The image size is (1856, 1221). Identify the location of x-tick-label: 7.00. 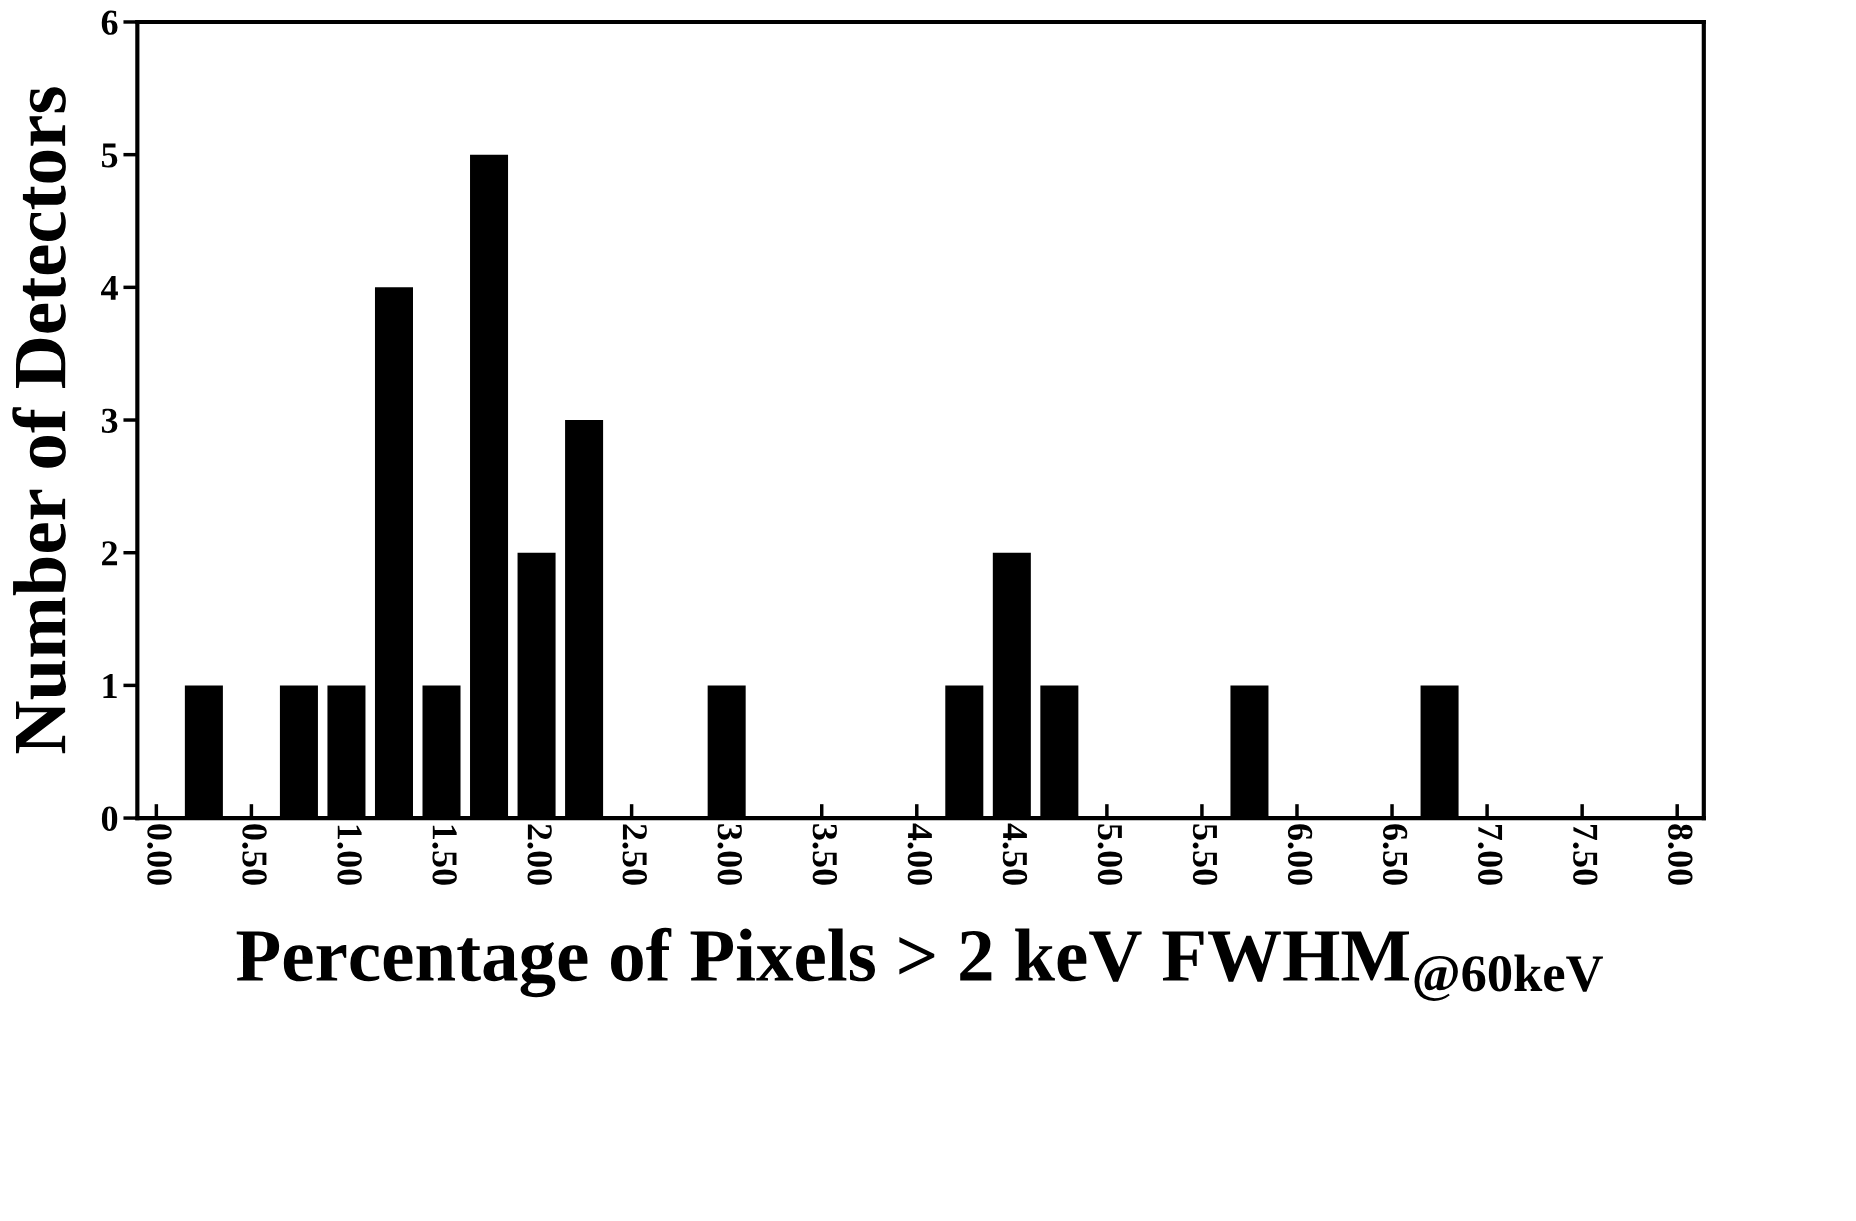
(1490, 855).